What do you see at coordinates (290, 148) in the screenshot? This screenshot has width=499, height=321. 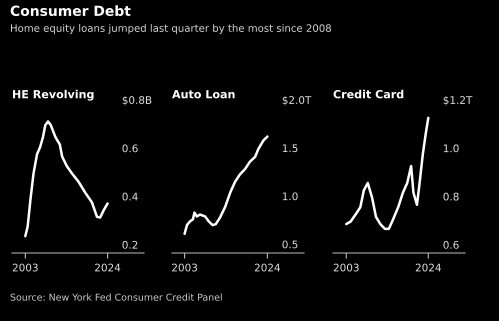 I see `y-tick-label: 1.5` at bounding box center [290, 148].